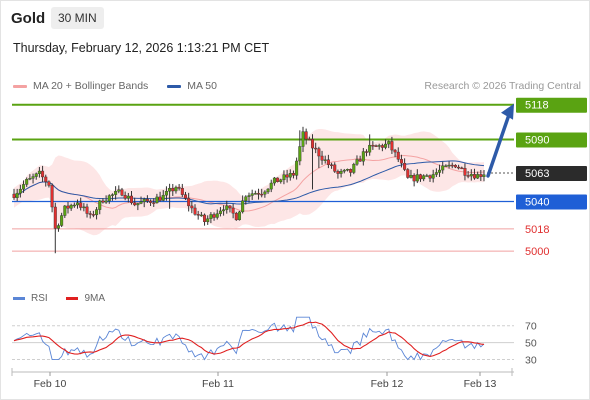 The image size is (590, 400). I want to click on x-tick-label: Feb 11, so click(218, 384).